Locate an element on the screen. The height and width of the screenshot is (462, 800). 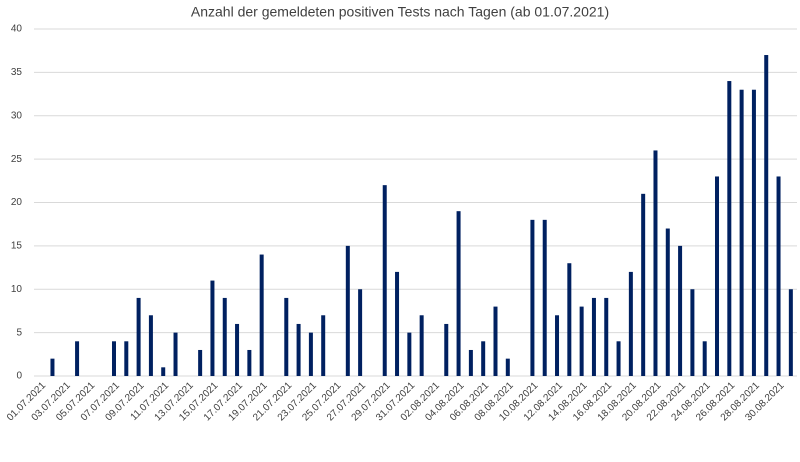
y-tick-label: 40 is located at coordinates (17, 29).